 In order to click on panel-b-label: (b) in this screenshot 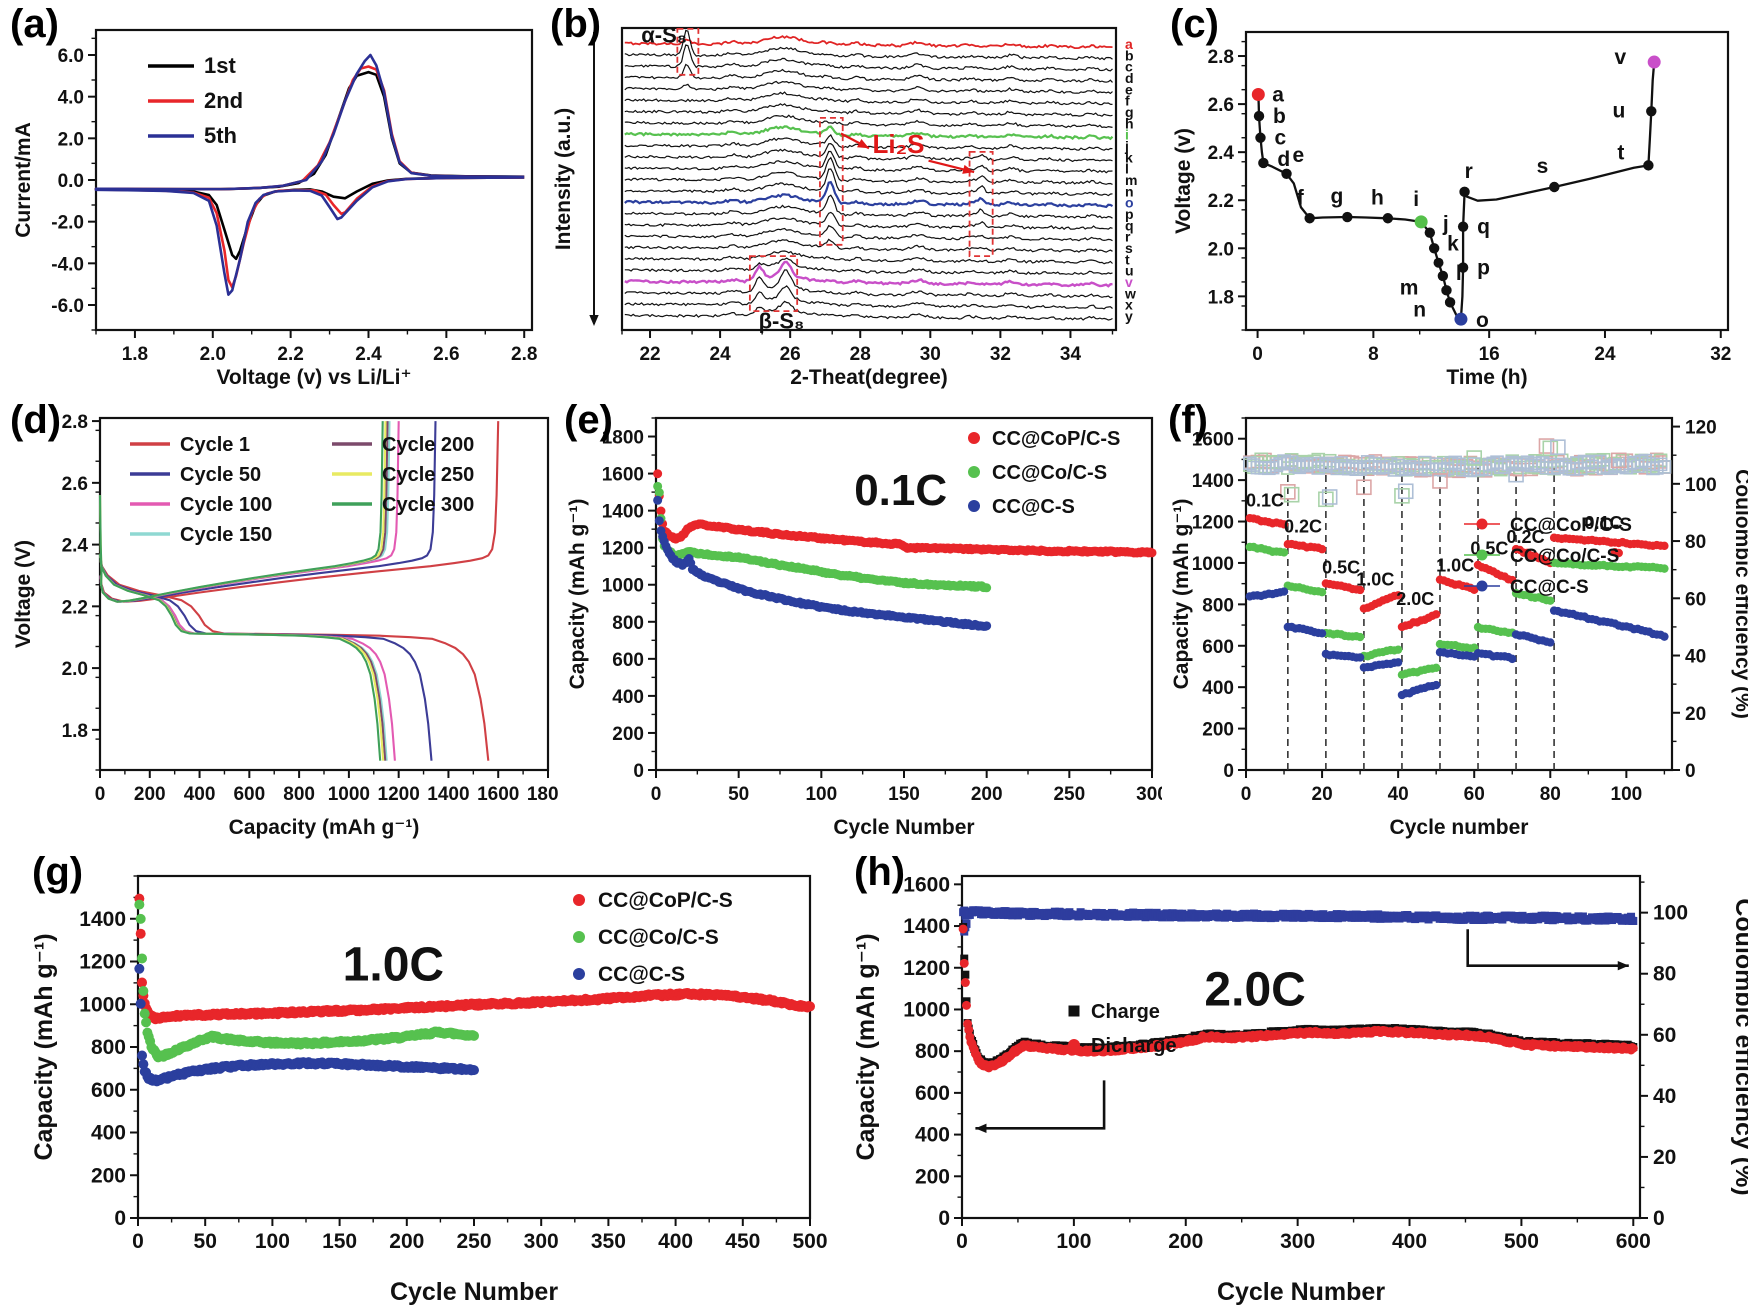, I will do `click(576, 24)`.